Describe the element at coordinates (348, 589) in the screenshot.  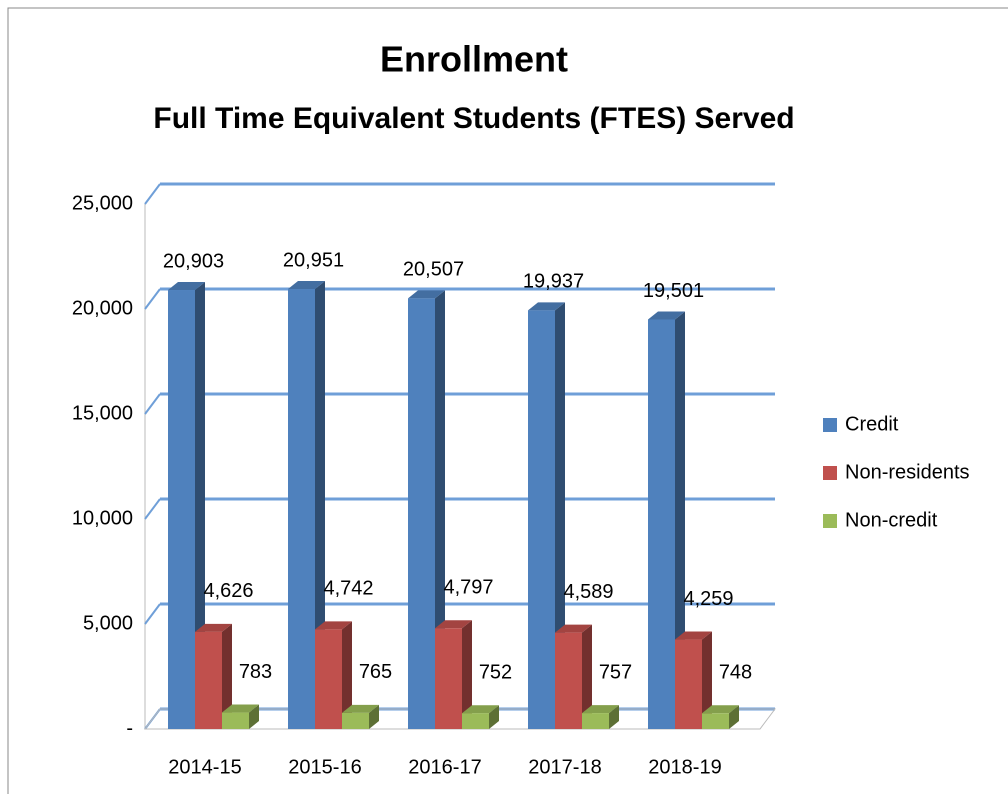
I see `data-label: 4,742` at that location.